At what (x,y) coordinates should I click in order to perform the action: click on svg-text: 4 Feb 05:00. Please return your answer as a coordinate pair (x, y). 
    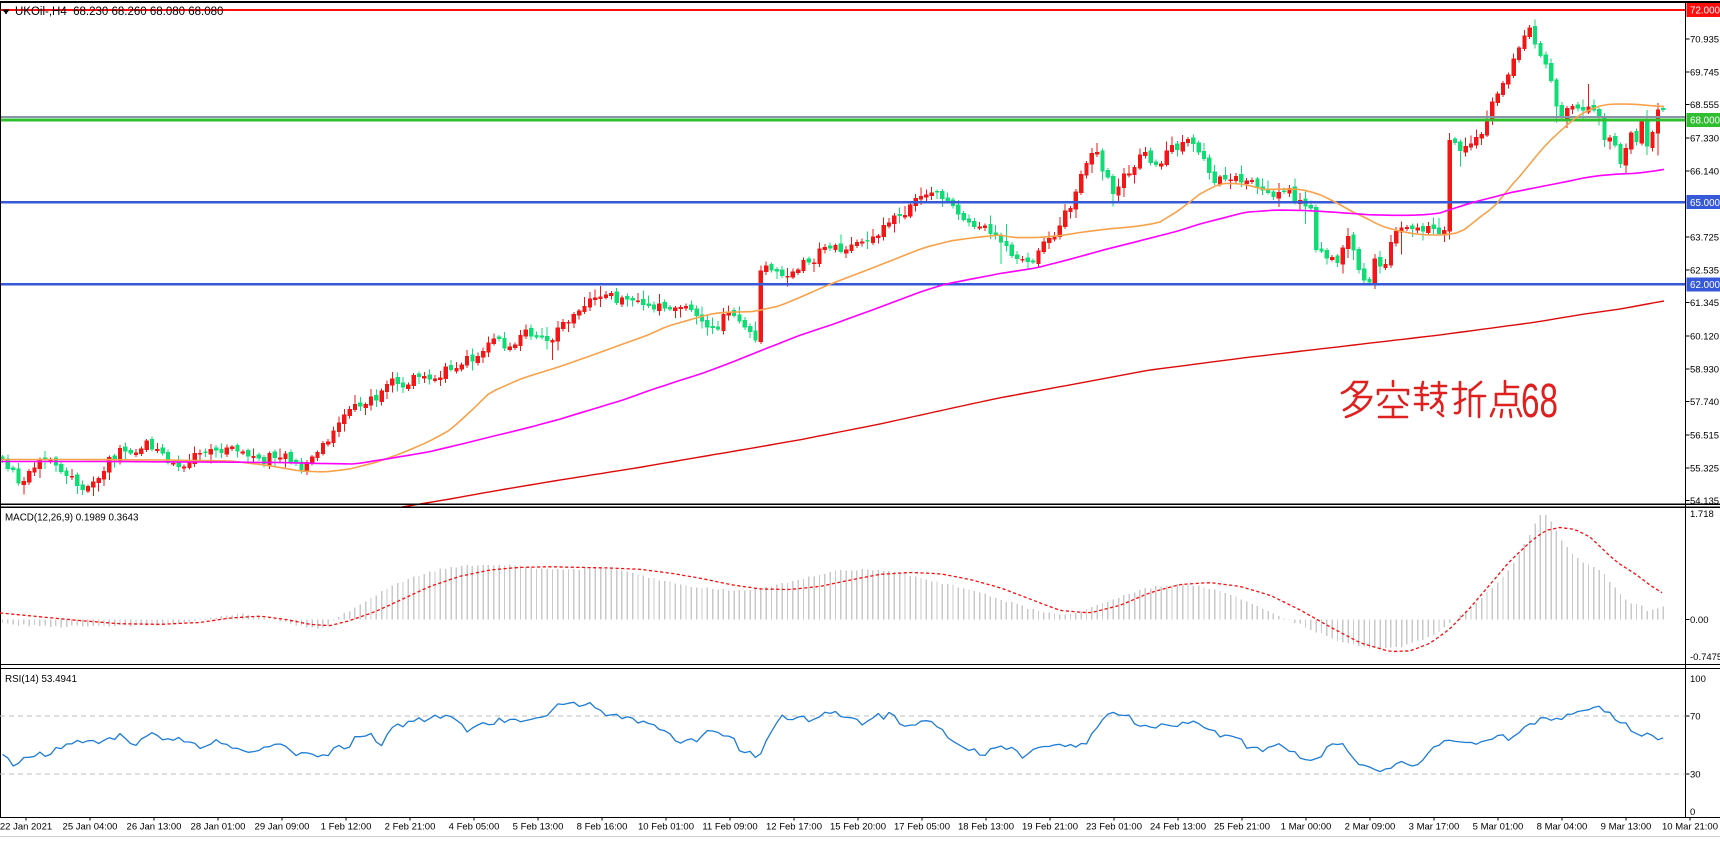
    Looking at the image, I should click on (474, 827).